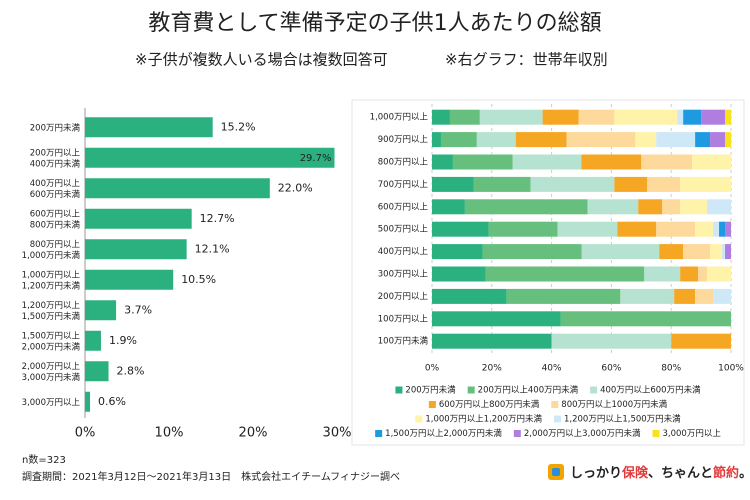  What do you see at coordinates (51, 285) in the screenshot?
I see `y-tick-label-line: 1,200万円未満` at bounding box center [51, 285].